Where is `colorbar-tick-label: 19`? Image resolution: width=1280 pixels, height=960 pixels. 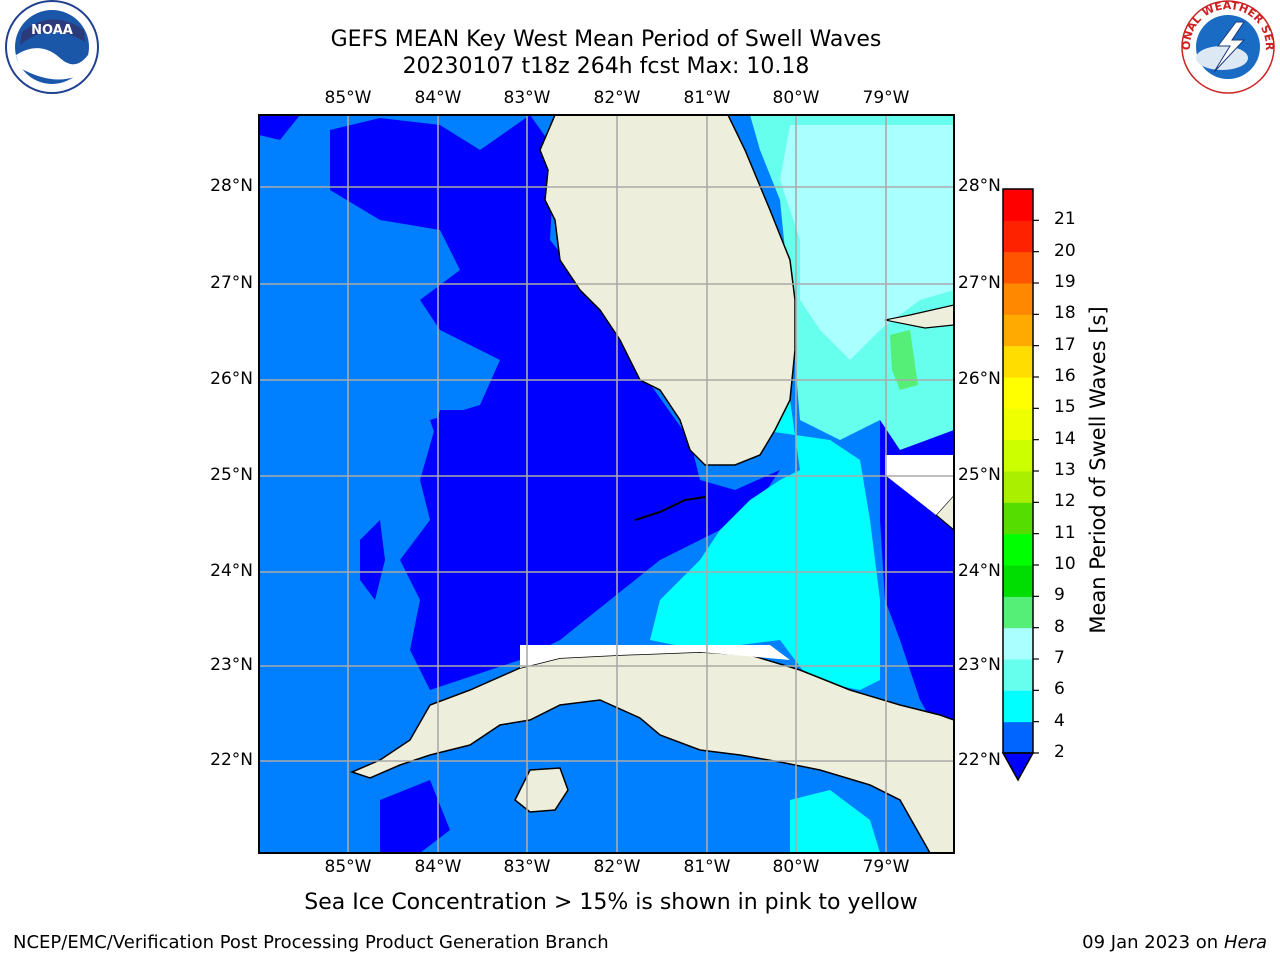
colorbar-tick-label: 19 is located at coordinates (1065, 282).